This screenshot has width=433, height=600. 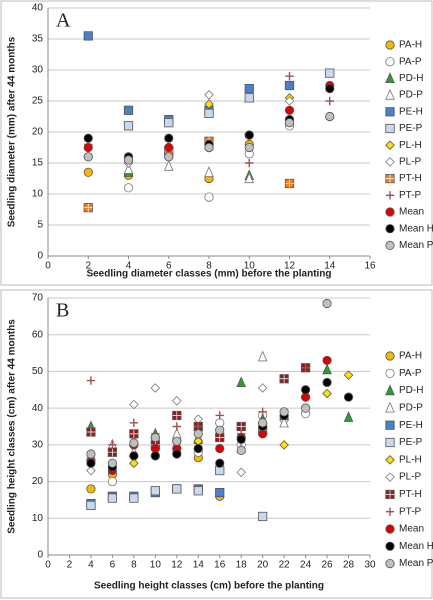 I want to click on x-tick-label: 4, so click(x=91, y=565).